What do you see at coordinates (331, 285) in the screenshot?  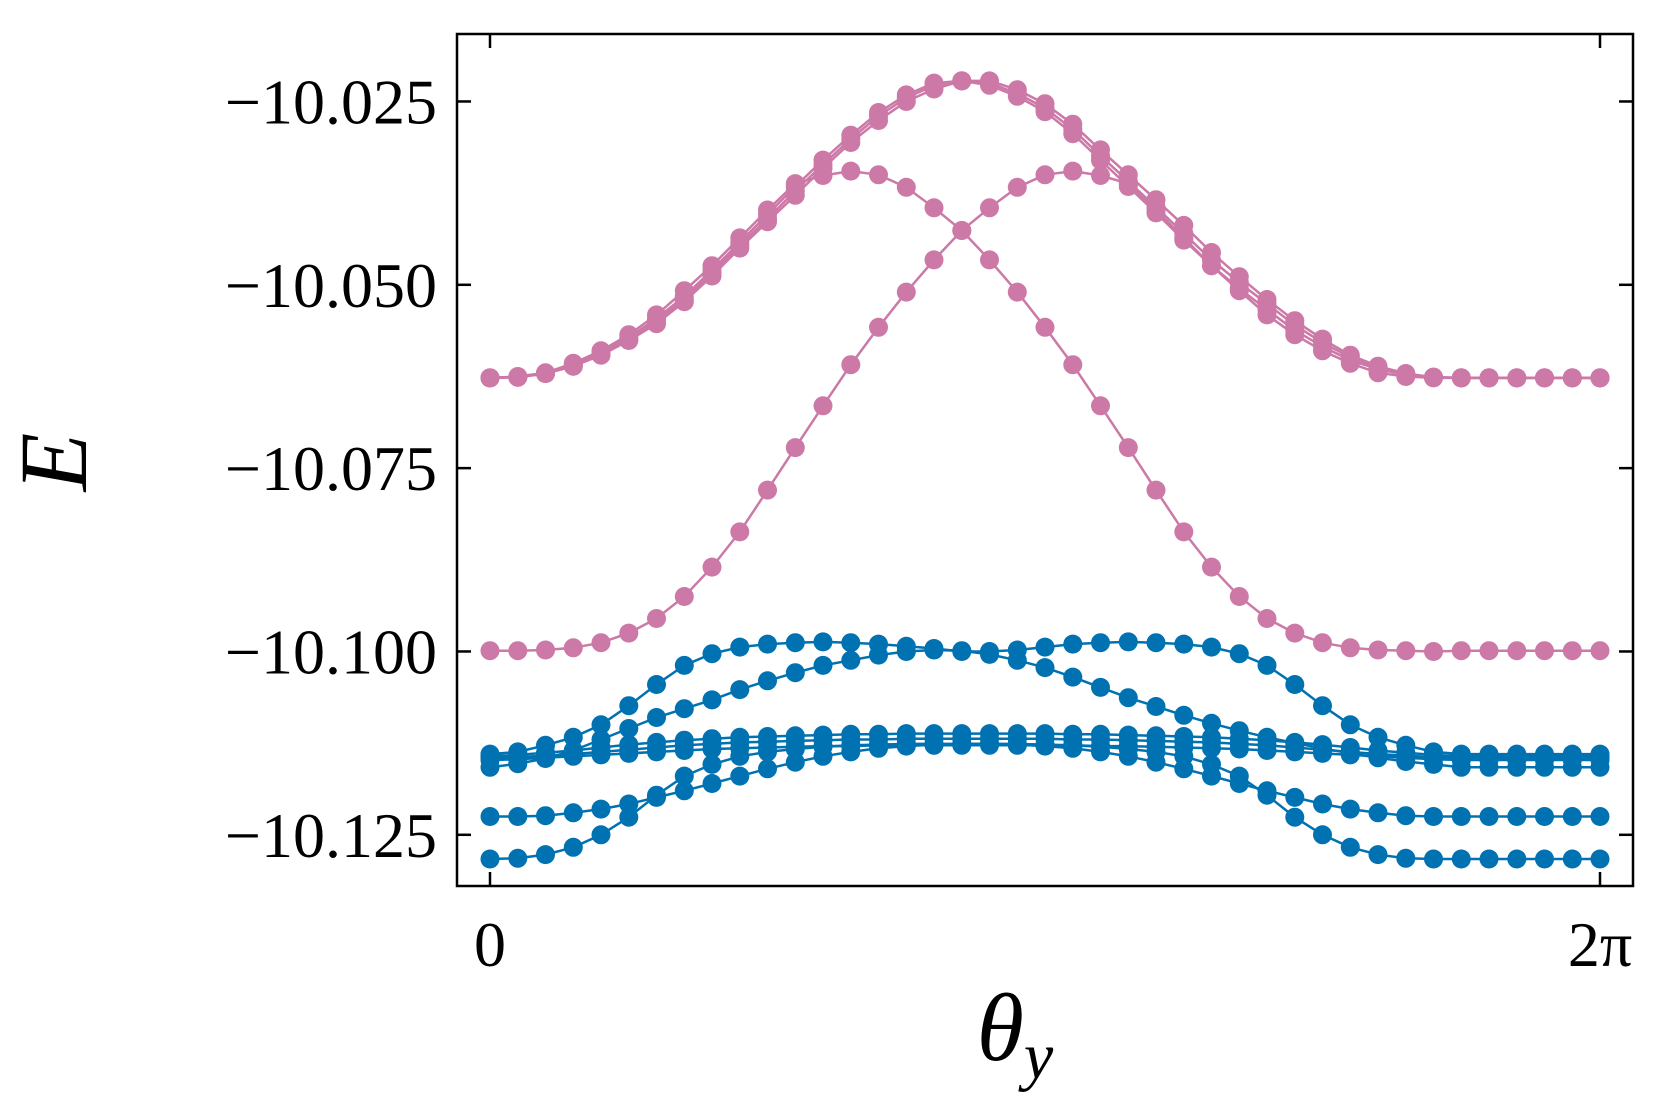 I see `y-tick-label: −10.050` at bounding box center [331, 285].